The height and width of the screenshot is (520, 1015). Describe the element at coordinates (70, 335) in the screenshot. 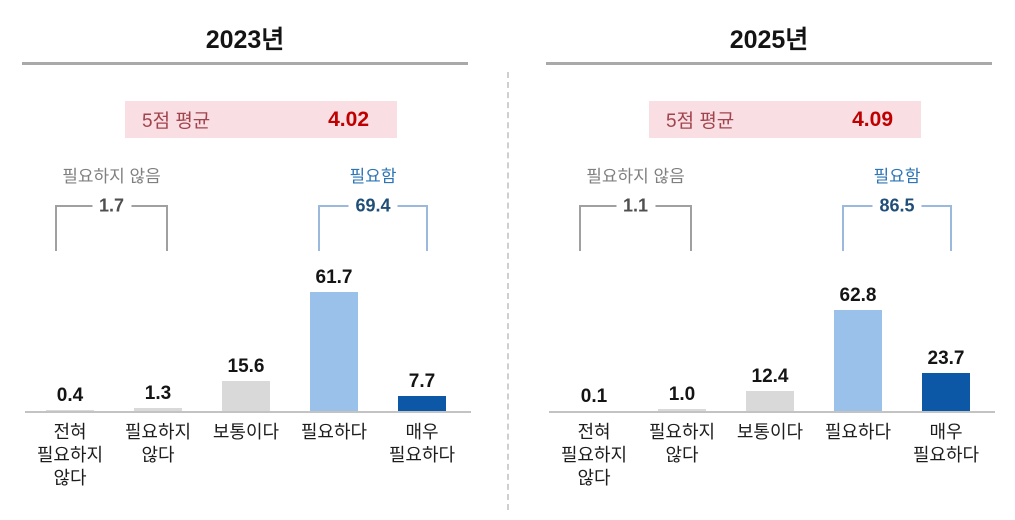

I see `bar-column: 0.4` at that location.